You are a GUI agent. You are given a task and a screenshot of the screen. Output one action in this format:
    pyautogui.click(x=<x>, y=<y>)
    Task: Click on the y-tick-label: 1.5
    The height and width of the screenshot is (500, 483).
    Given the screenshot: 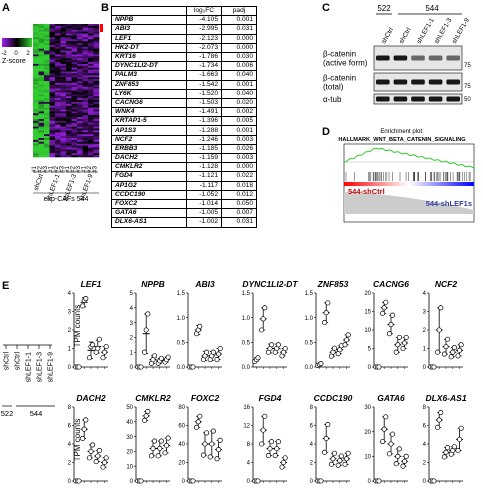 What is the action you would take?
    pyautogui.click(x=309, y=294)
    